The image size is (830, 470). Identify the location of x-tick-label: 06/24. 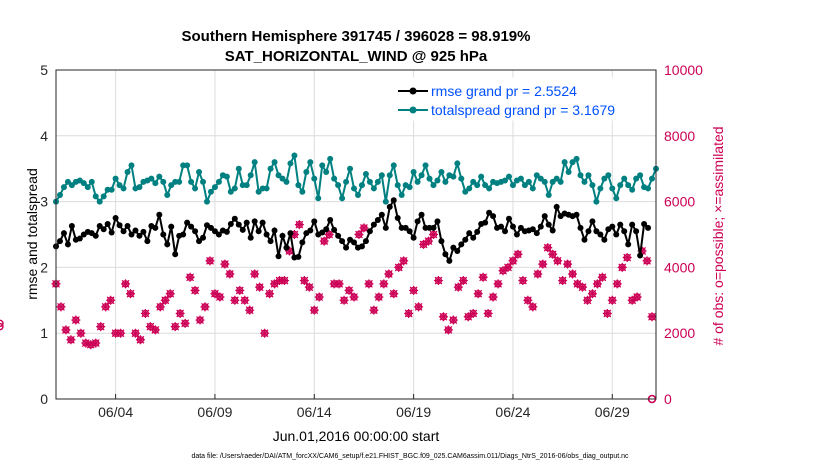
(512, 412).